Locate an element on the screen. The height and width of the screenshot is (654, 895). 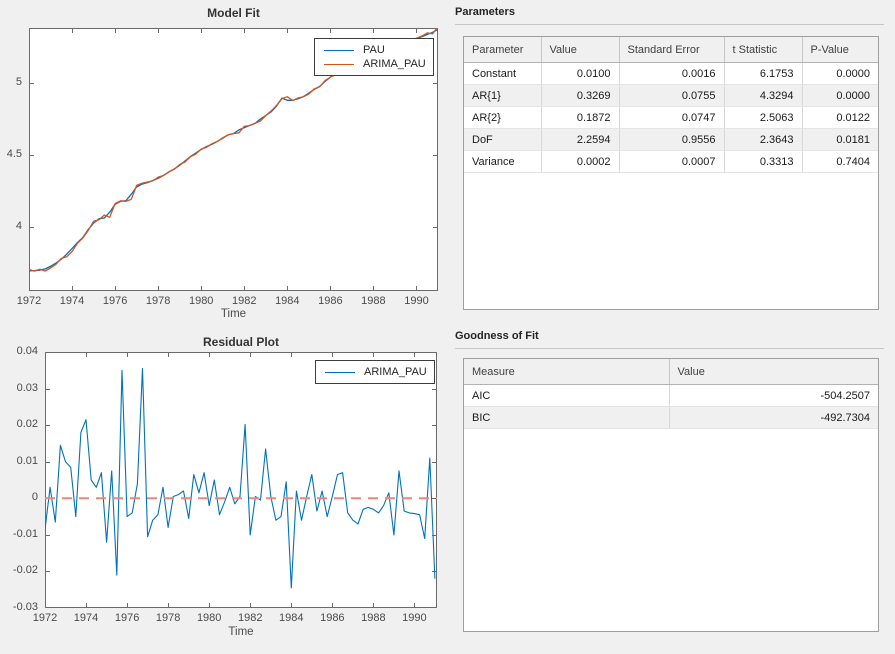
y-tick-label: 0.01 is located at coordinates (27, 460).